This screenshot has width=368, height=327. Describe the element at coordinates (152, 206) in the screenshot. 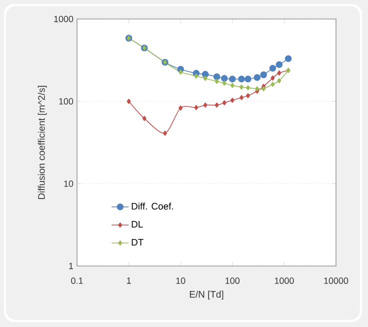

I see `legend-label: Diff. Coef.` at that location.